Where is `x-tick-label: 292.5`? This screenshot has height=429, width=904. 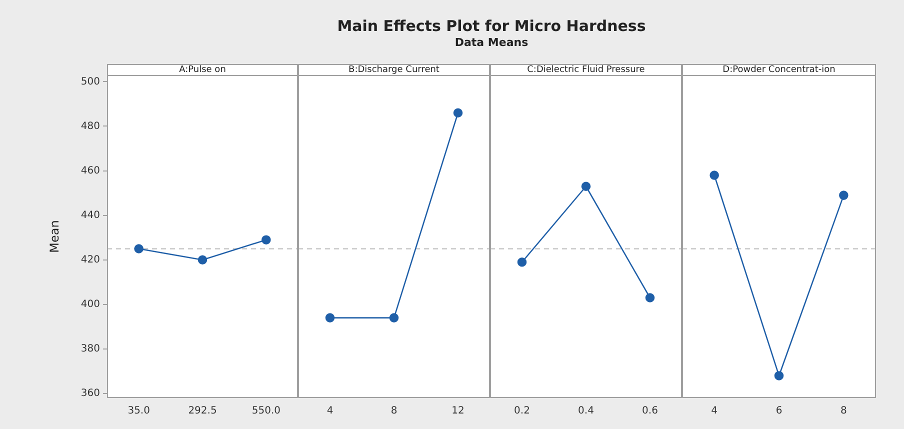
x-tick-label: 292.5 is located at coordinates (202, 411).